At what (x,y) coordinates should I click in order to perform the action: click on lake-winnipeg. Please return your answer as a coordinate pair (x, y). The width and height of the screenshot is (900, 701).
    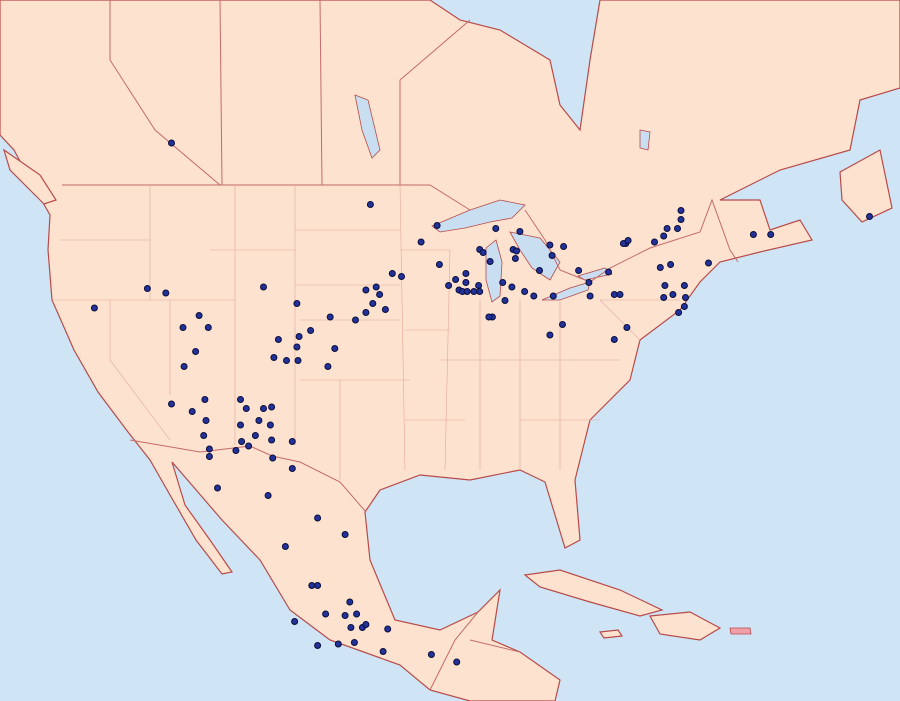
    Looking at the image, I should click on (367, 126).